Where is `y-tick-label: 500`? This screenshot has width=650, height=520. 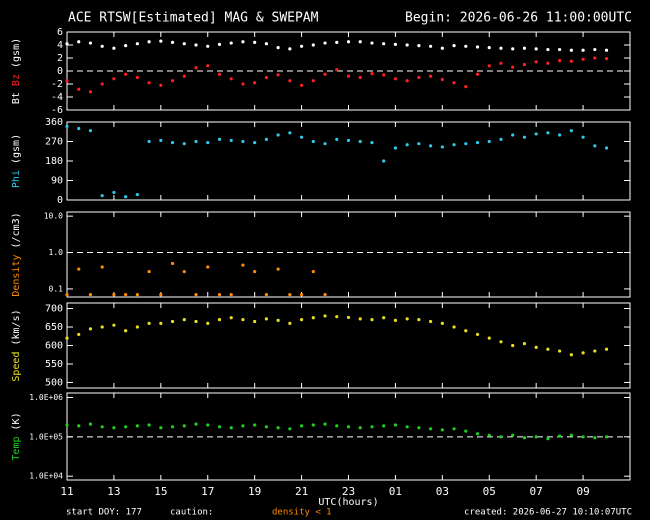
y-tick-label: 500 is located at coordinates (54, 382).